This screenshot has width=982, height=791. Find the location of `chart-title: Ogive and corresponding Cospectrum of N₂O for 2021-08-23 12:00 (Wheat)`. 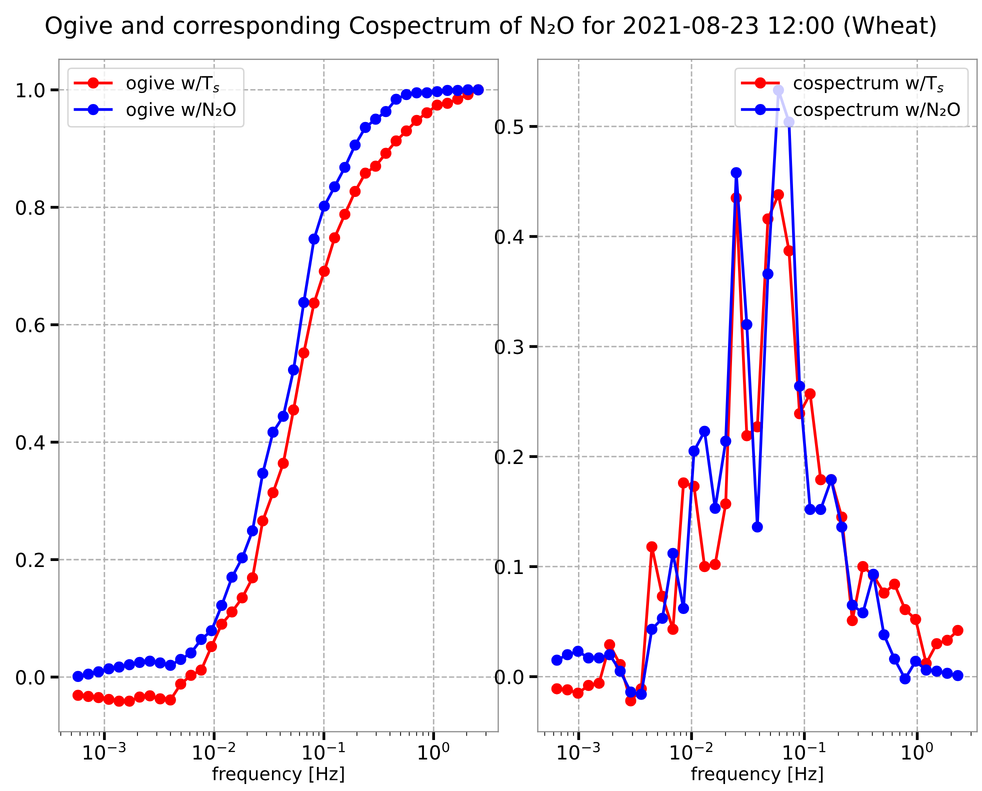

chart-title: Ogive and corresponding Cospectrum of N₂O for 2021-08-23 12:00 (Wheat) is located at coordinates (491, 27).